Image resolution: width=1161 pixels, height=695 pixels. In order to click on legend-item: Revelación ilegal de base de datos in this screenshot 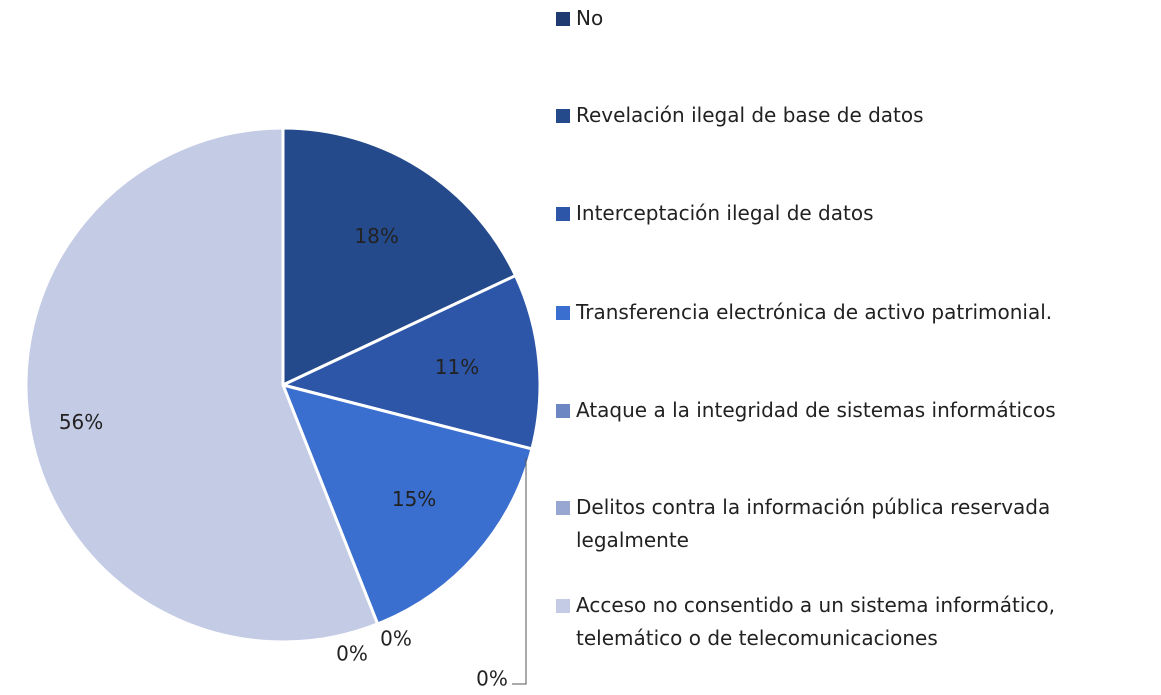, I will do `click(856, 115)`.